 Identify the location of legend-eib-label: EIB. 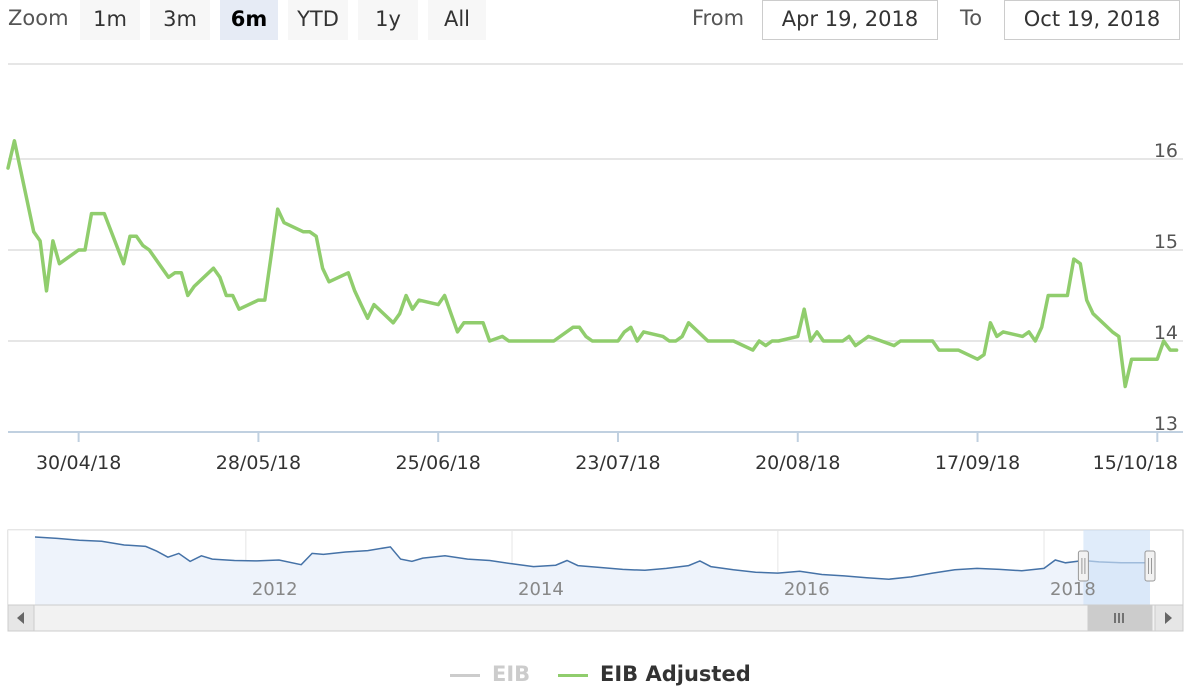
(511, 674).